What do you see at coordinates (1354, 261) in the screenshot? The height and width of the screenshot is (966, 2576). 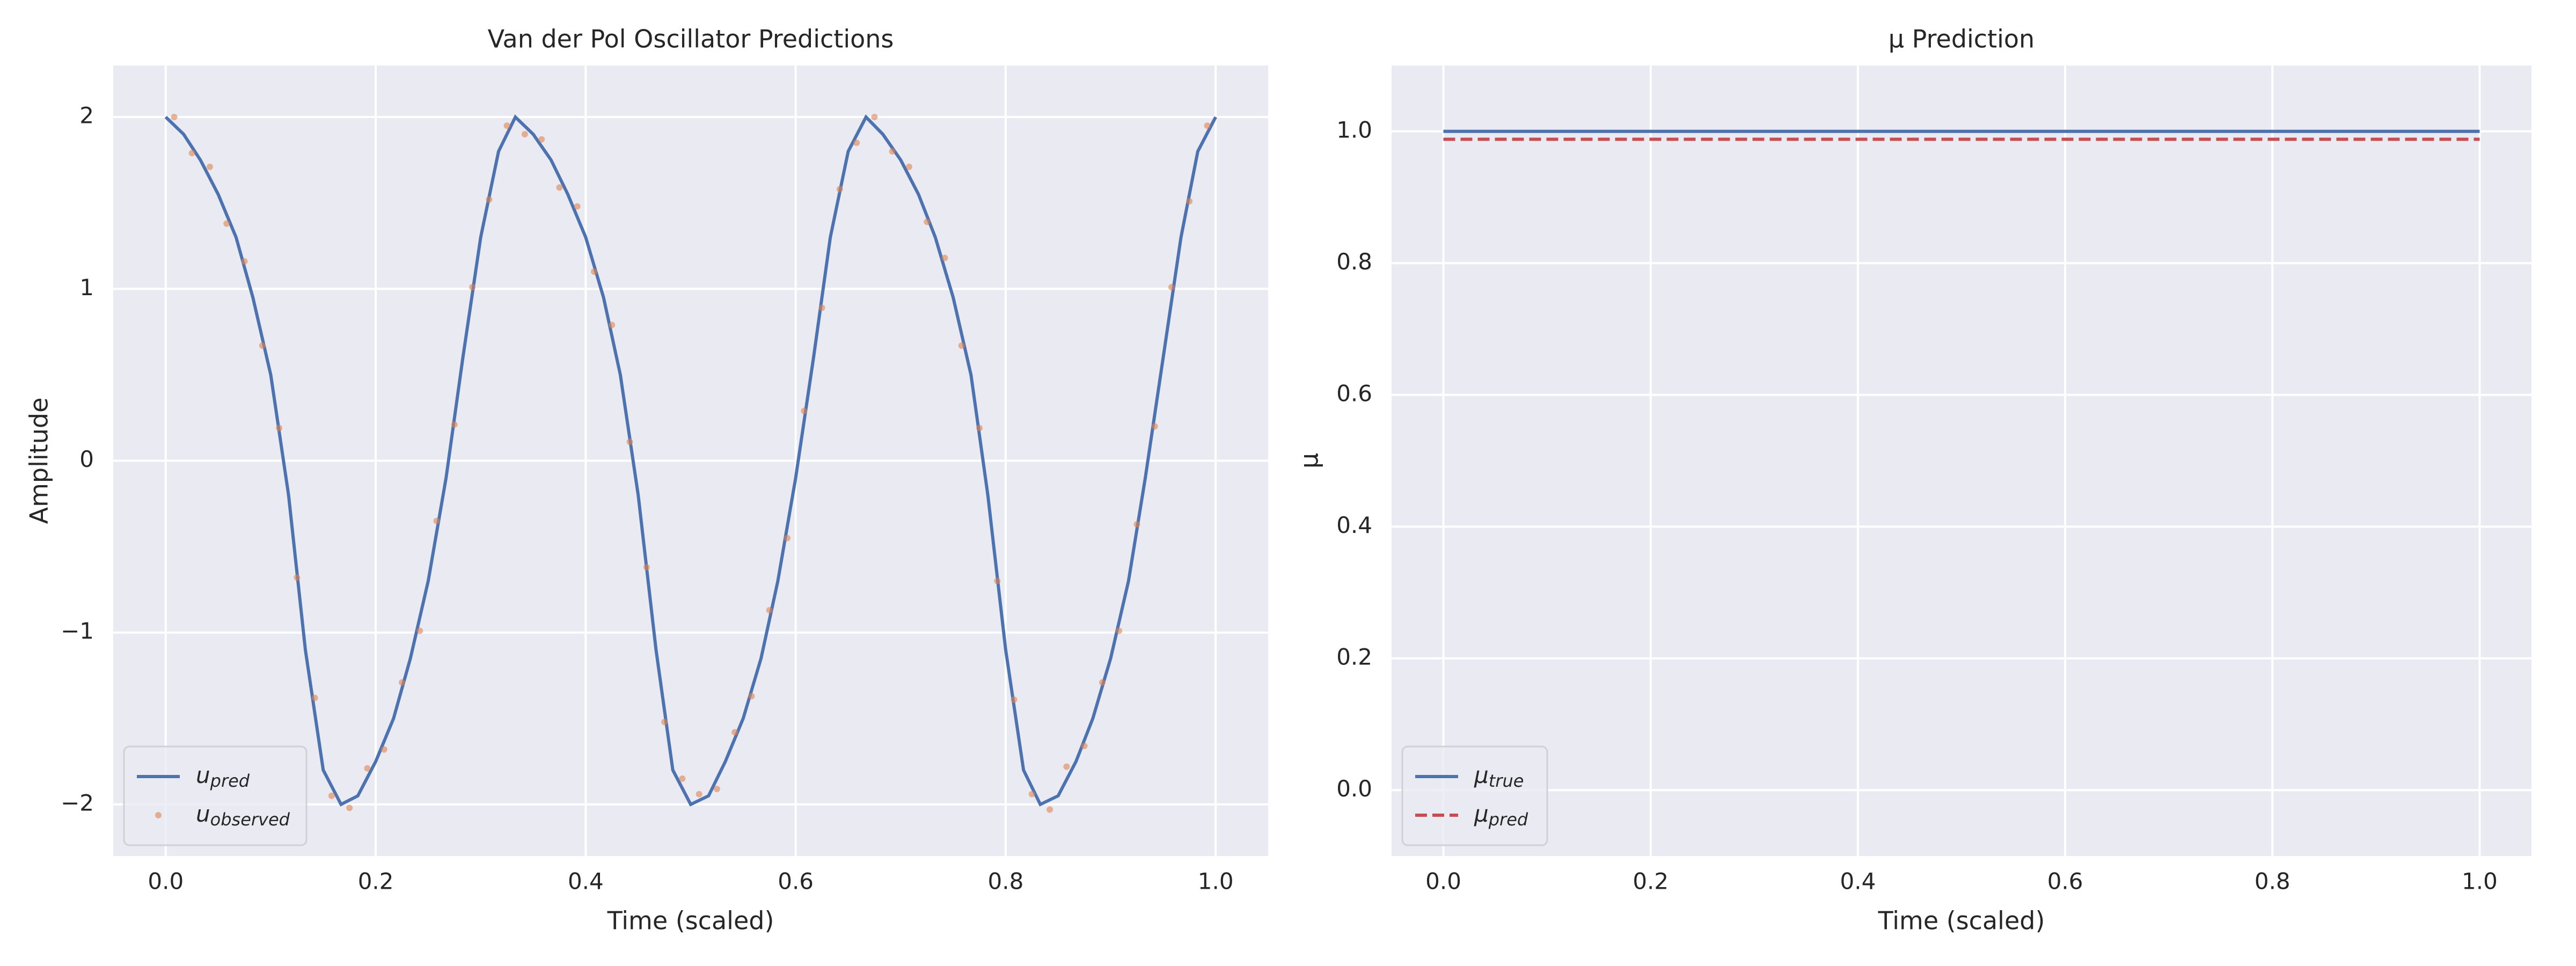 I see `y-tick-label: 0.8` at bounding box center [1354, 261].